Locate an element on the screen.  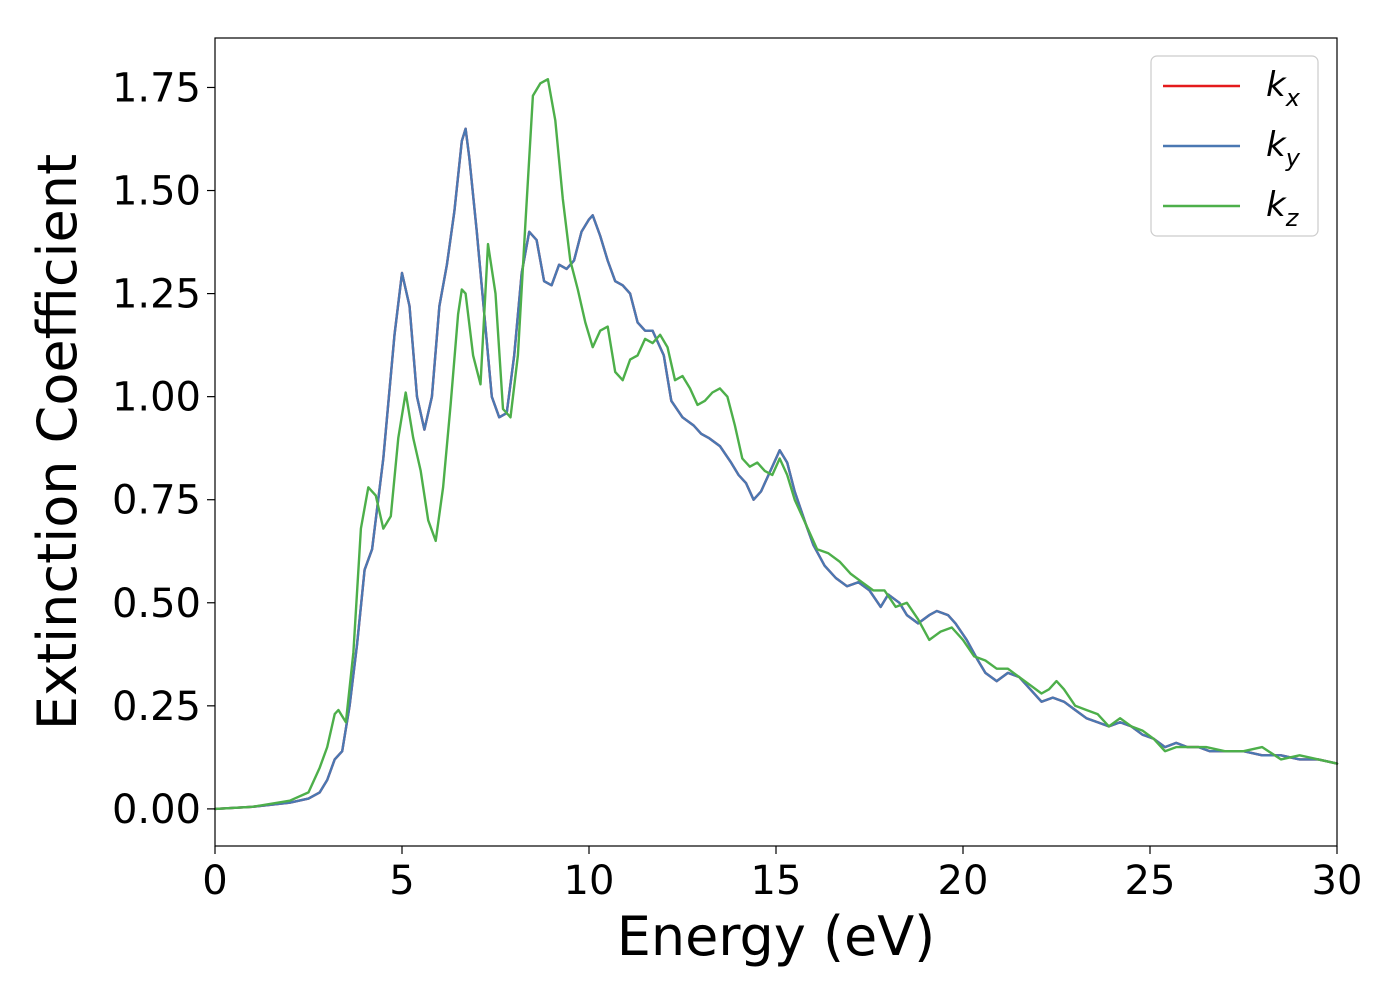
x-tick-label: 5 is located at coordinates (401, 881).